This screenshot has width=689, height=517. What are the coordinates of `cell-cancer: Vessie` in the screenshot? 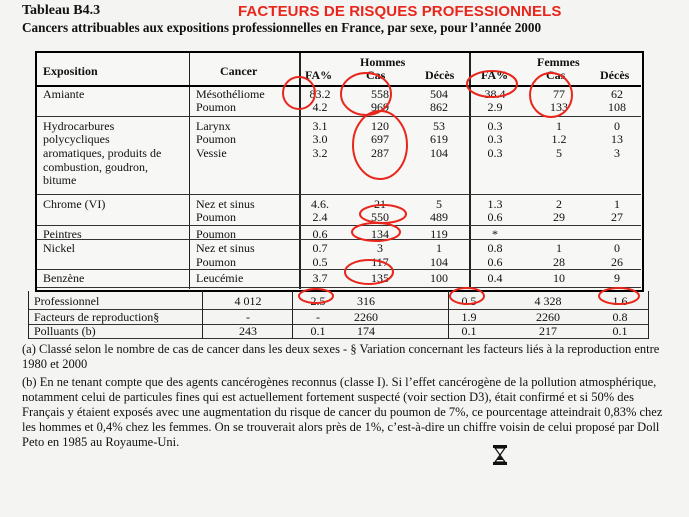 It's located at (211, 153).